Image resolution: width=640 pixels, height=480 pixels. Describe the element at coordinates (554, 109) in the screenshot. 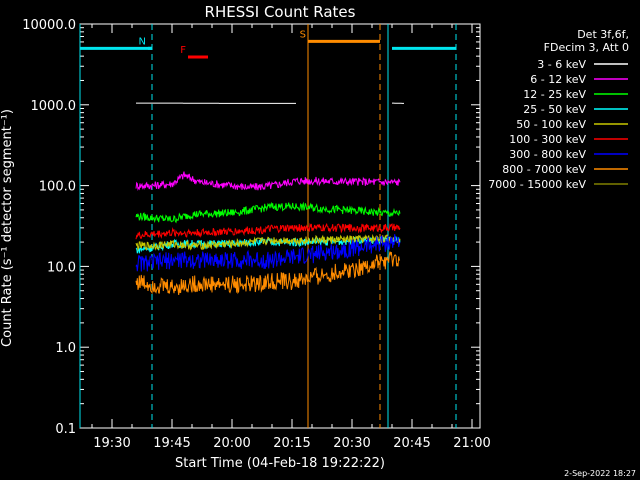

I see `legend-entry-label: 25 - 50 keV` at that location.